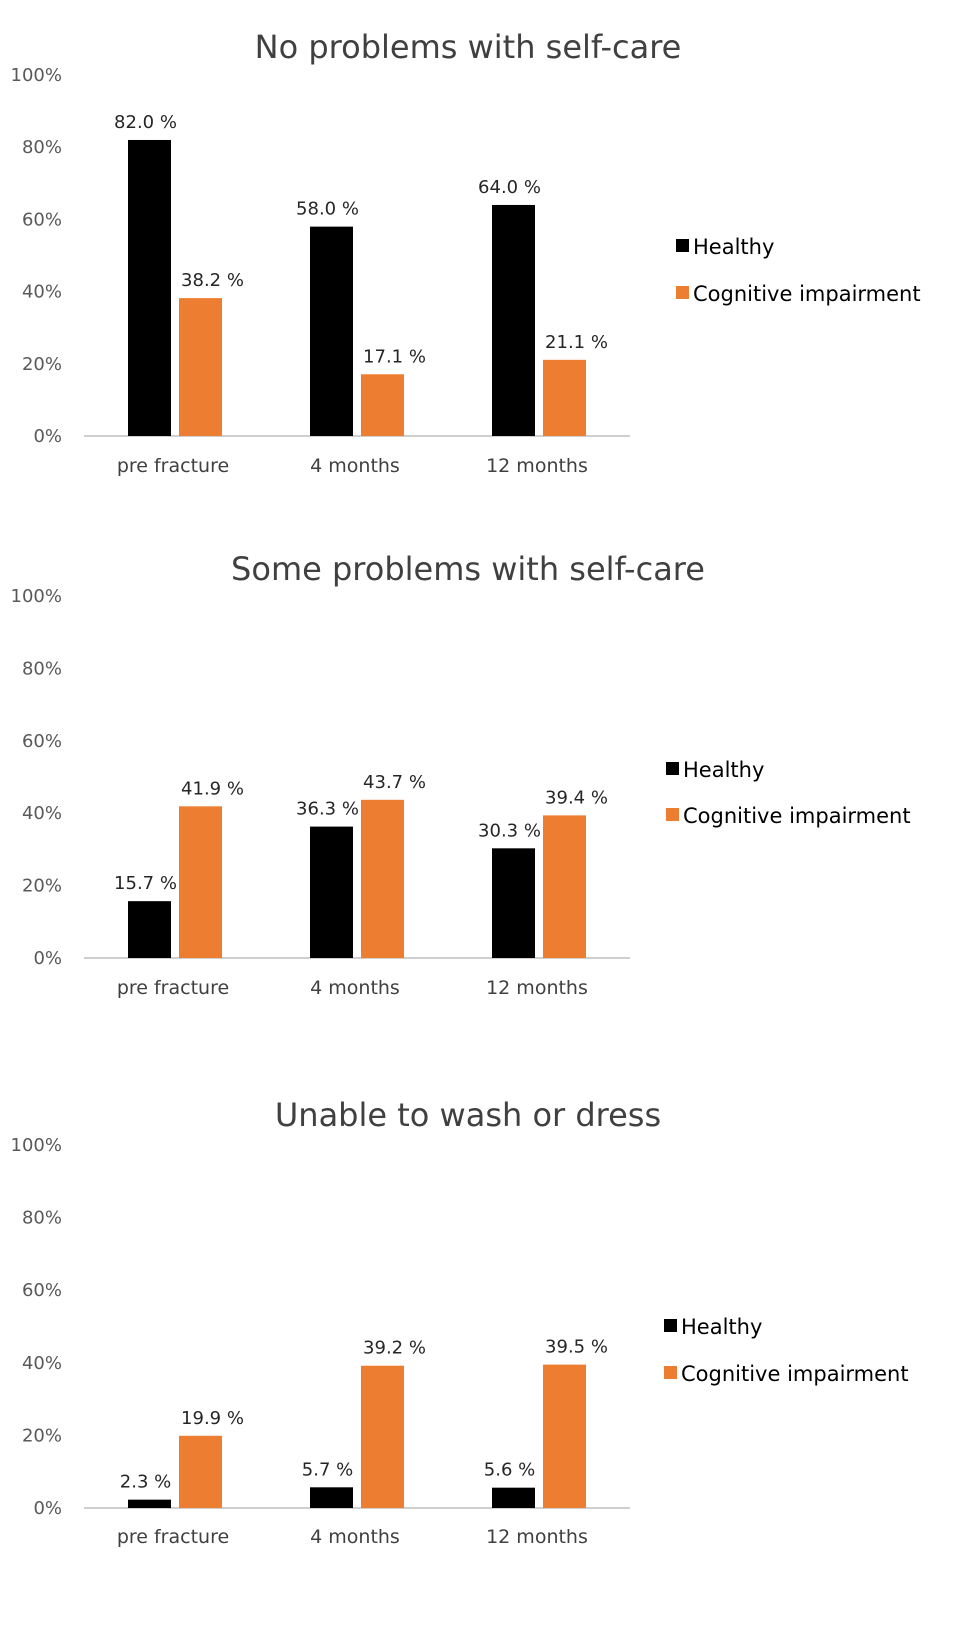 Image resolution: width=964 pixels, height=1638 pixels. What do you see at coordinates (576, 797) in the screenshot?
I see `data-label: 39.4 %` at bounding box center [576, 797].